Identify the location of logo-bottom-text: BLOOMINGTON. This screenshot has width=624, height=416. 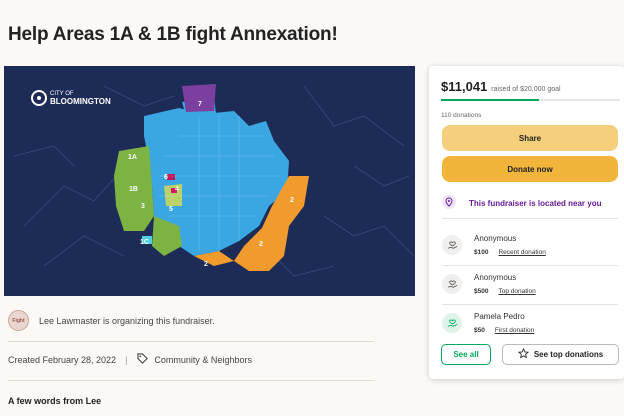
(80, 101).